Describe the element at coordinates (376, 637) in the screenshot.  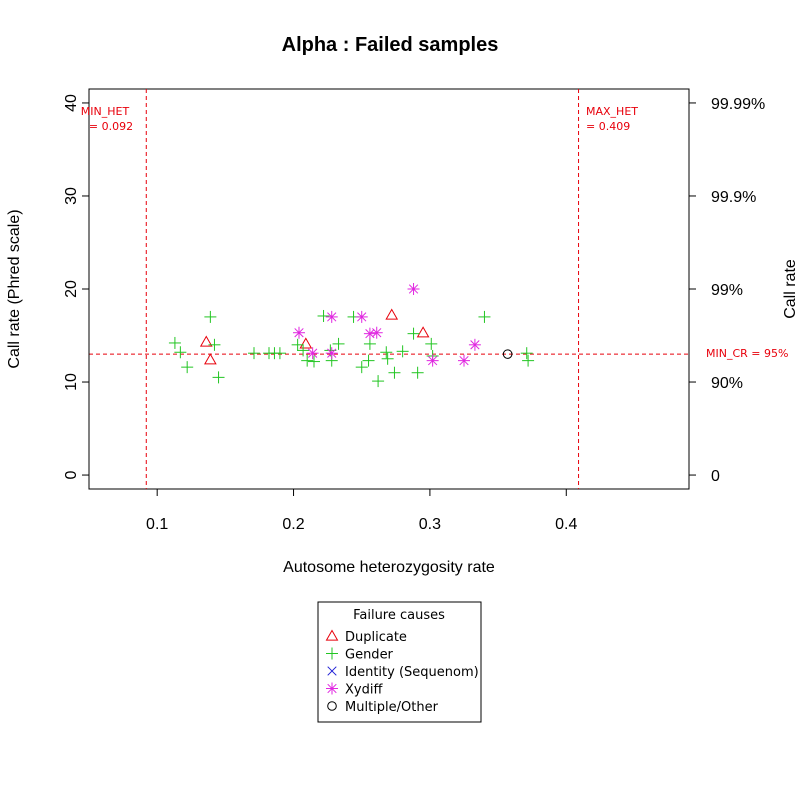
I see `legend-label-duplicate: Duplicate` at that location.